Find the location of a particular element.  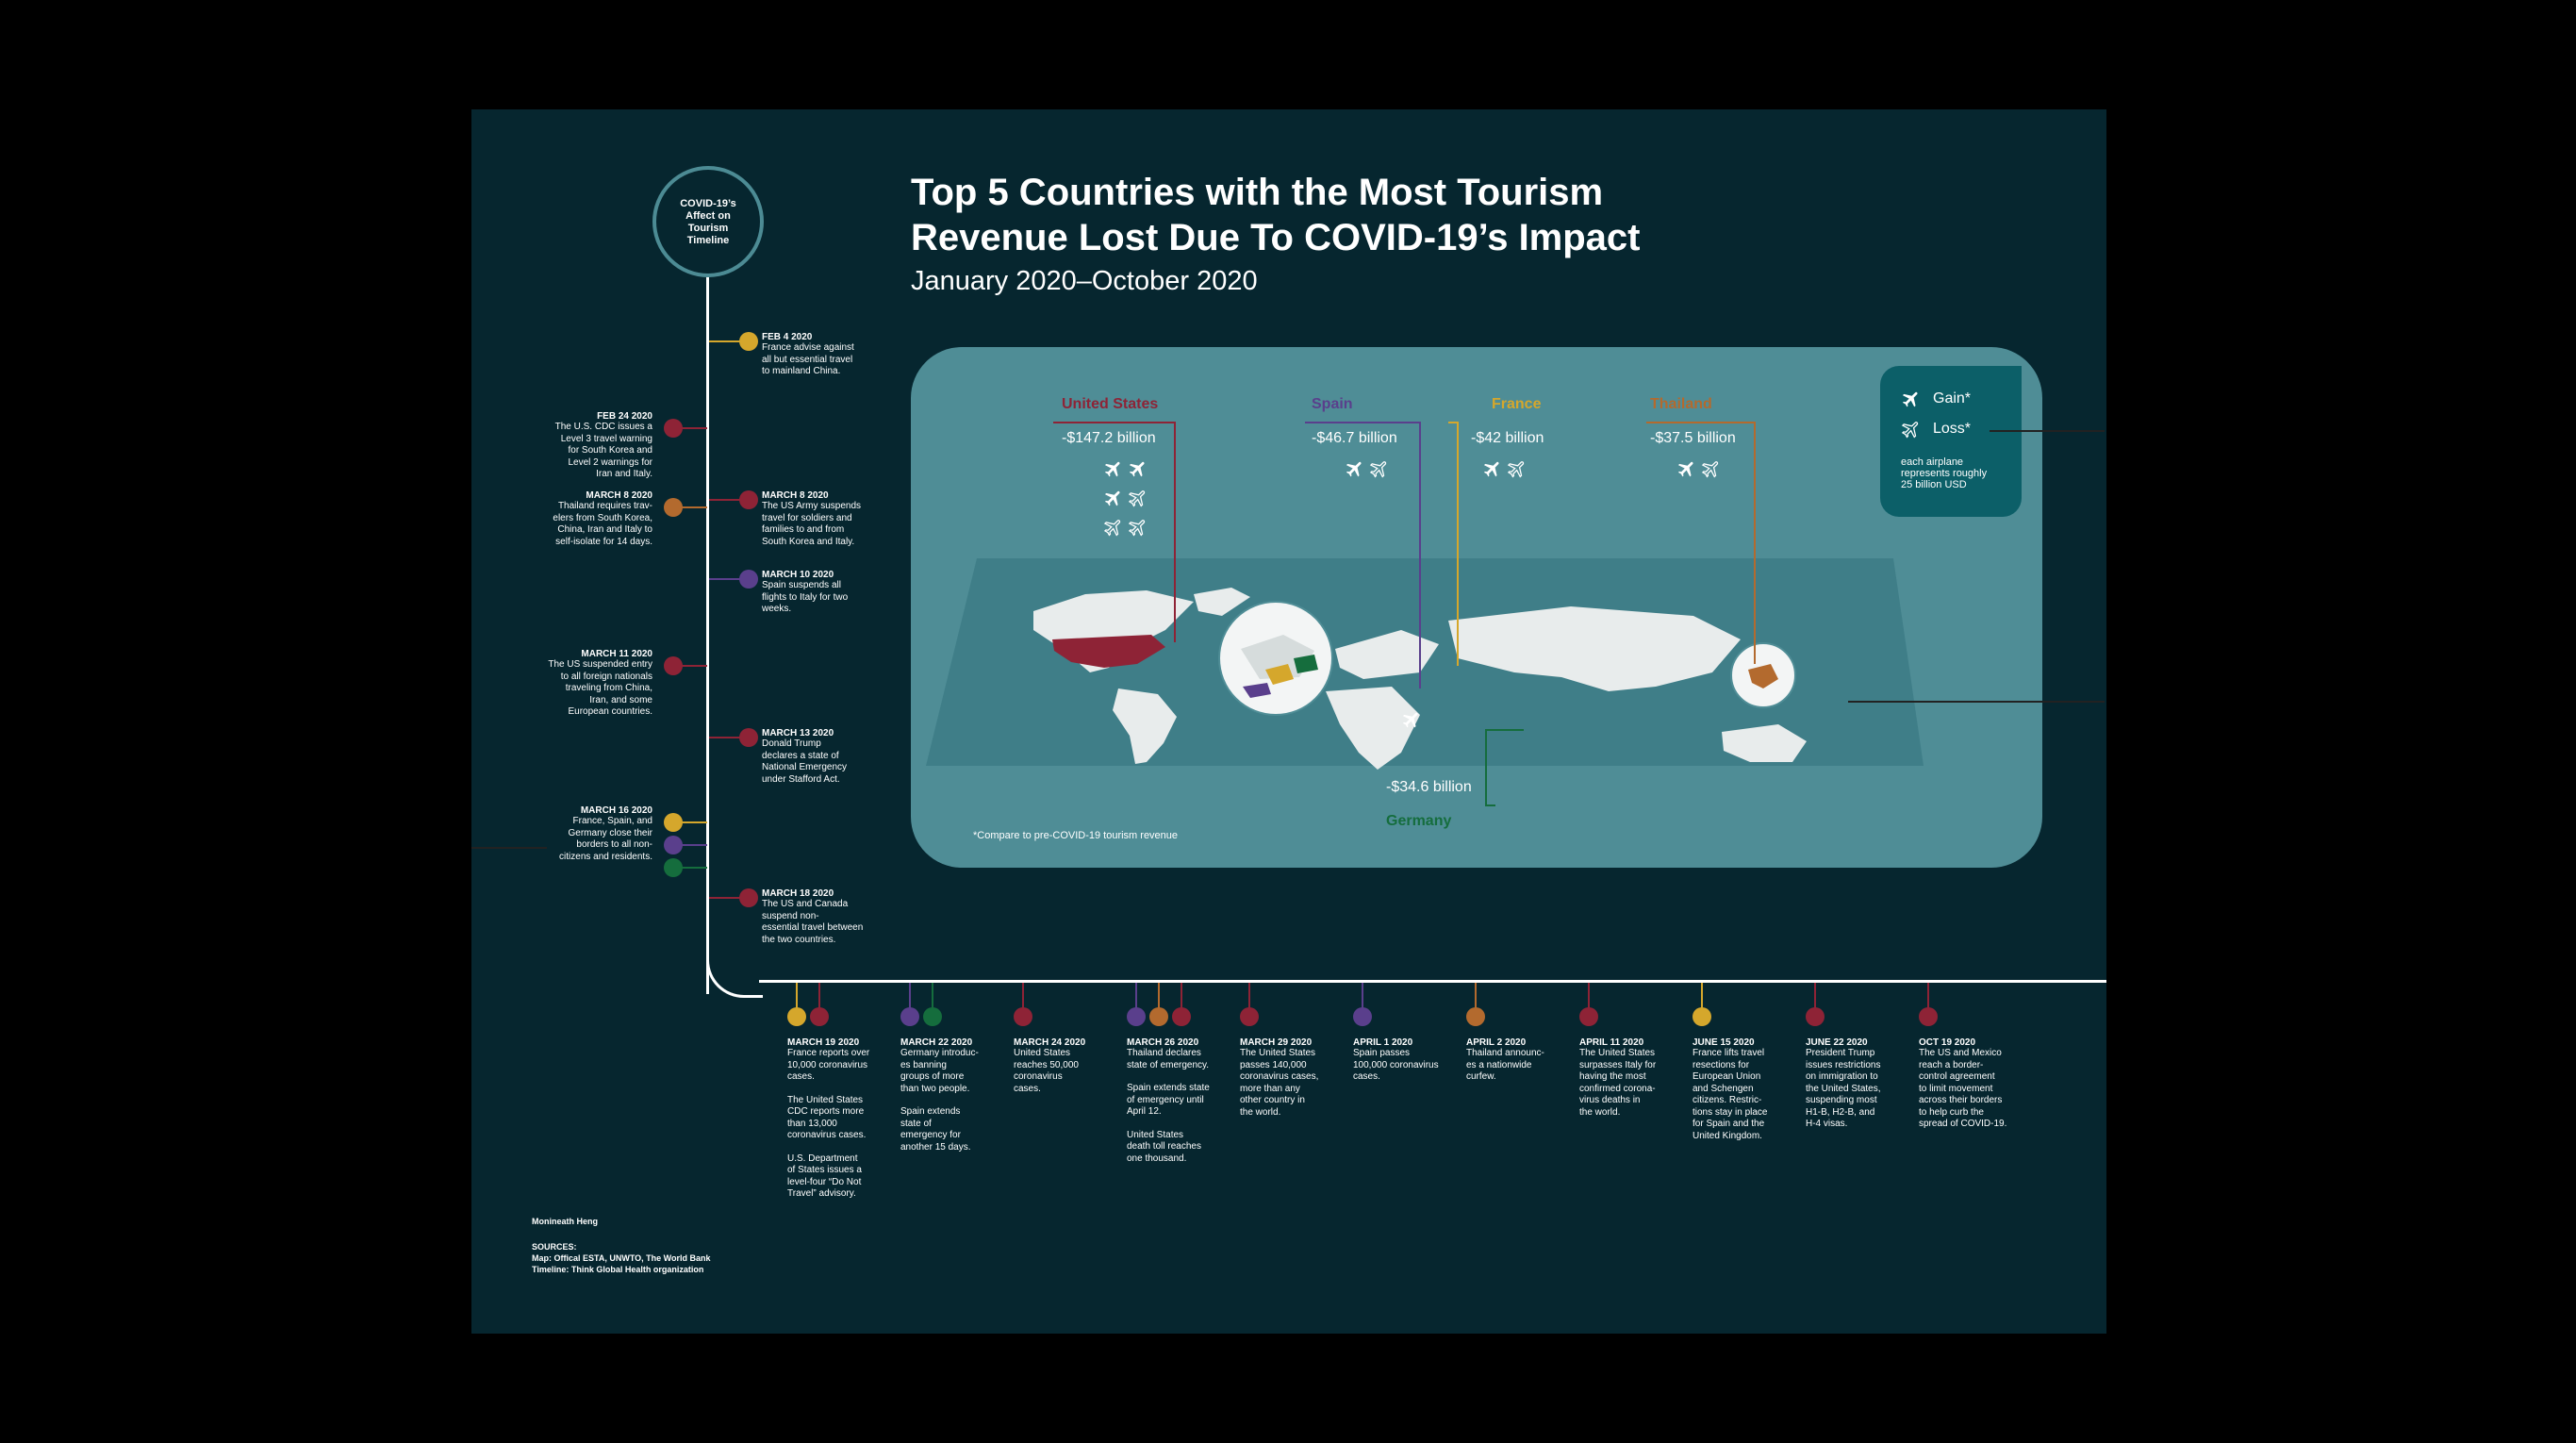

event-text-line: issues restrictions is located at coordinates (1843, 1064).